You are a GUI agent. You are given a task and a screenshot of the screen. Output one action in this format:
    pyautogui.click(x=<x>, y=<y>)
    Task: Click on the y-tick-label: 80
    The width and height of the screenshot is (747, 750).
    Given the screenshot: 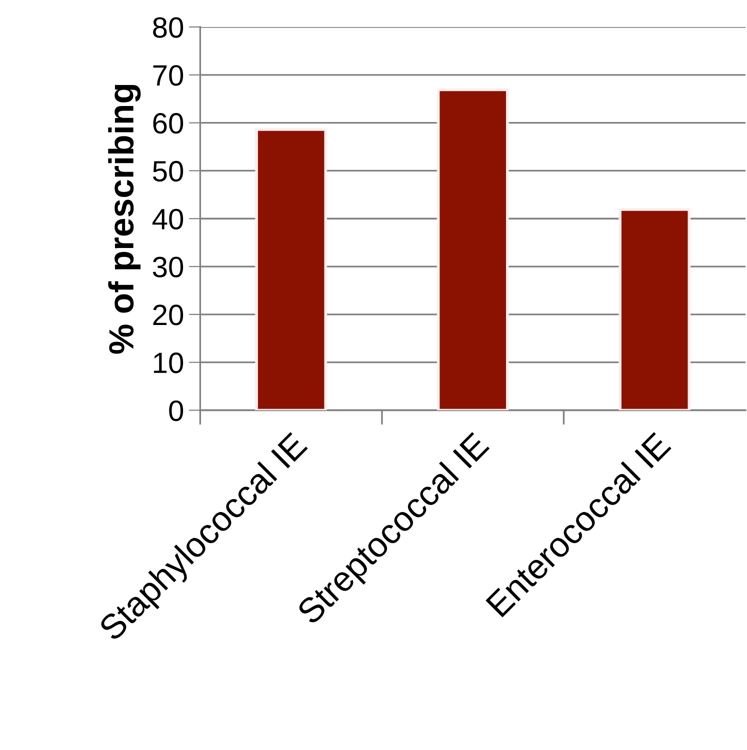 What is the action you would take?
    pyautogui.click(x=168, y=27)
    